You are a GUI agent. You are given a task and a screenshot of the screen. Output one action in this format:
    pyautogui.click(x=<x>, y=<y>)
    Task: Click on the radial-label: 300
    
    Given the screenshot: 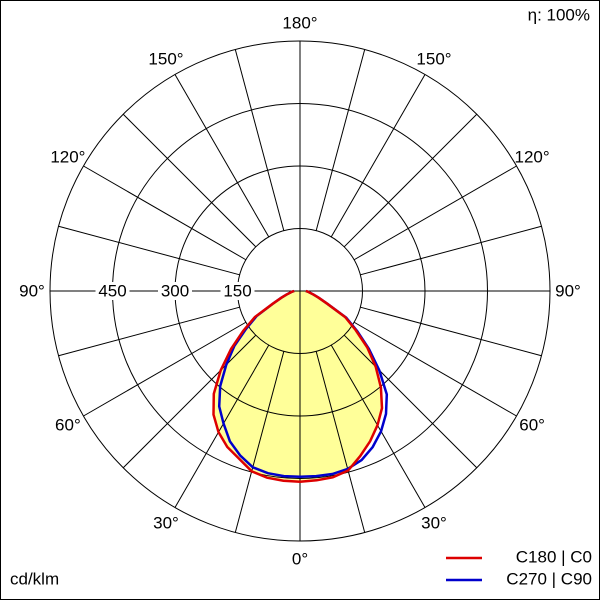 What is the action you would take?
    pyautogui.click(x=175, y=290)
    